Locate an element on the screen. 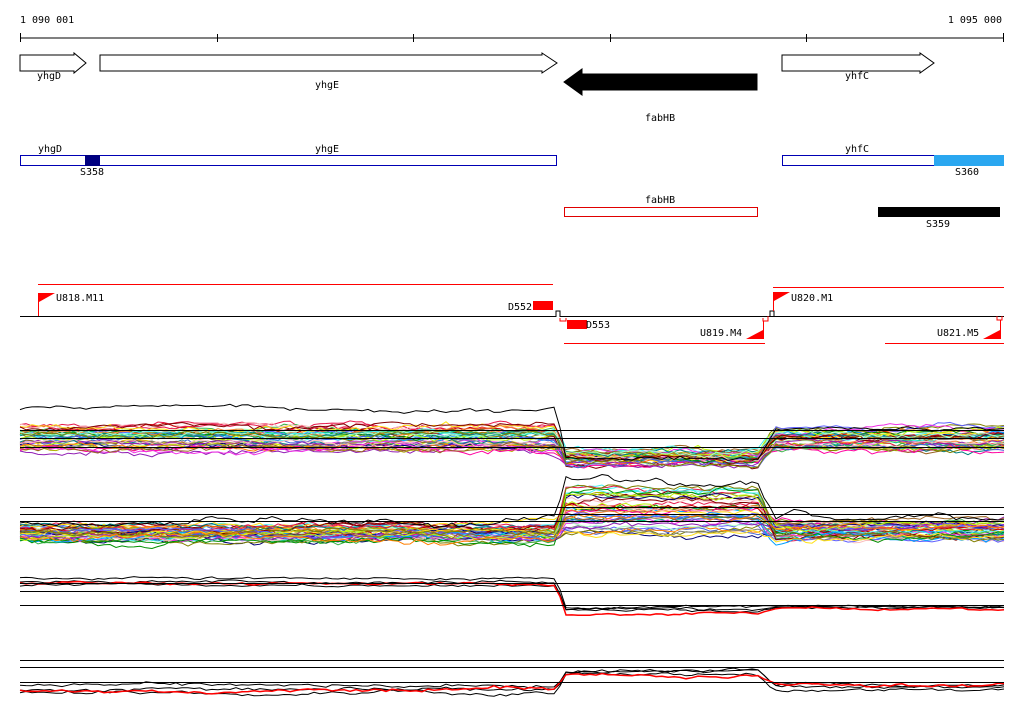  segment-label-U819-M4: U819.M4 is located at coordinates (721, 333).